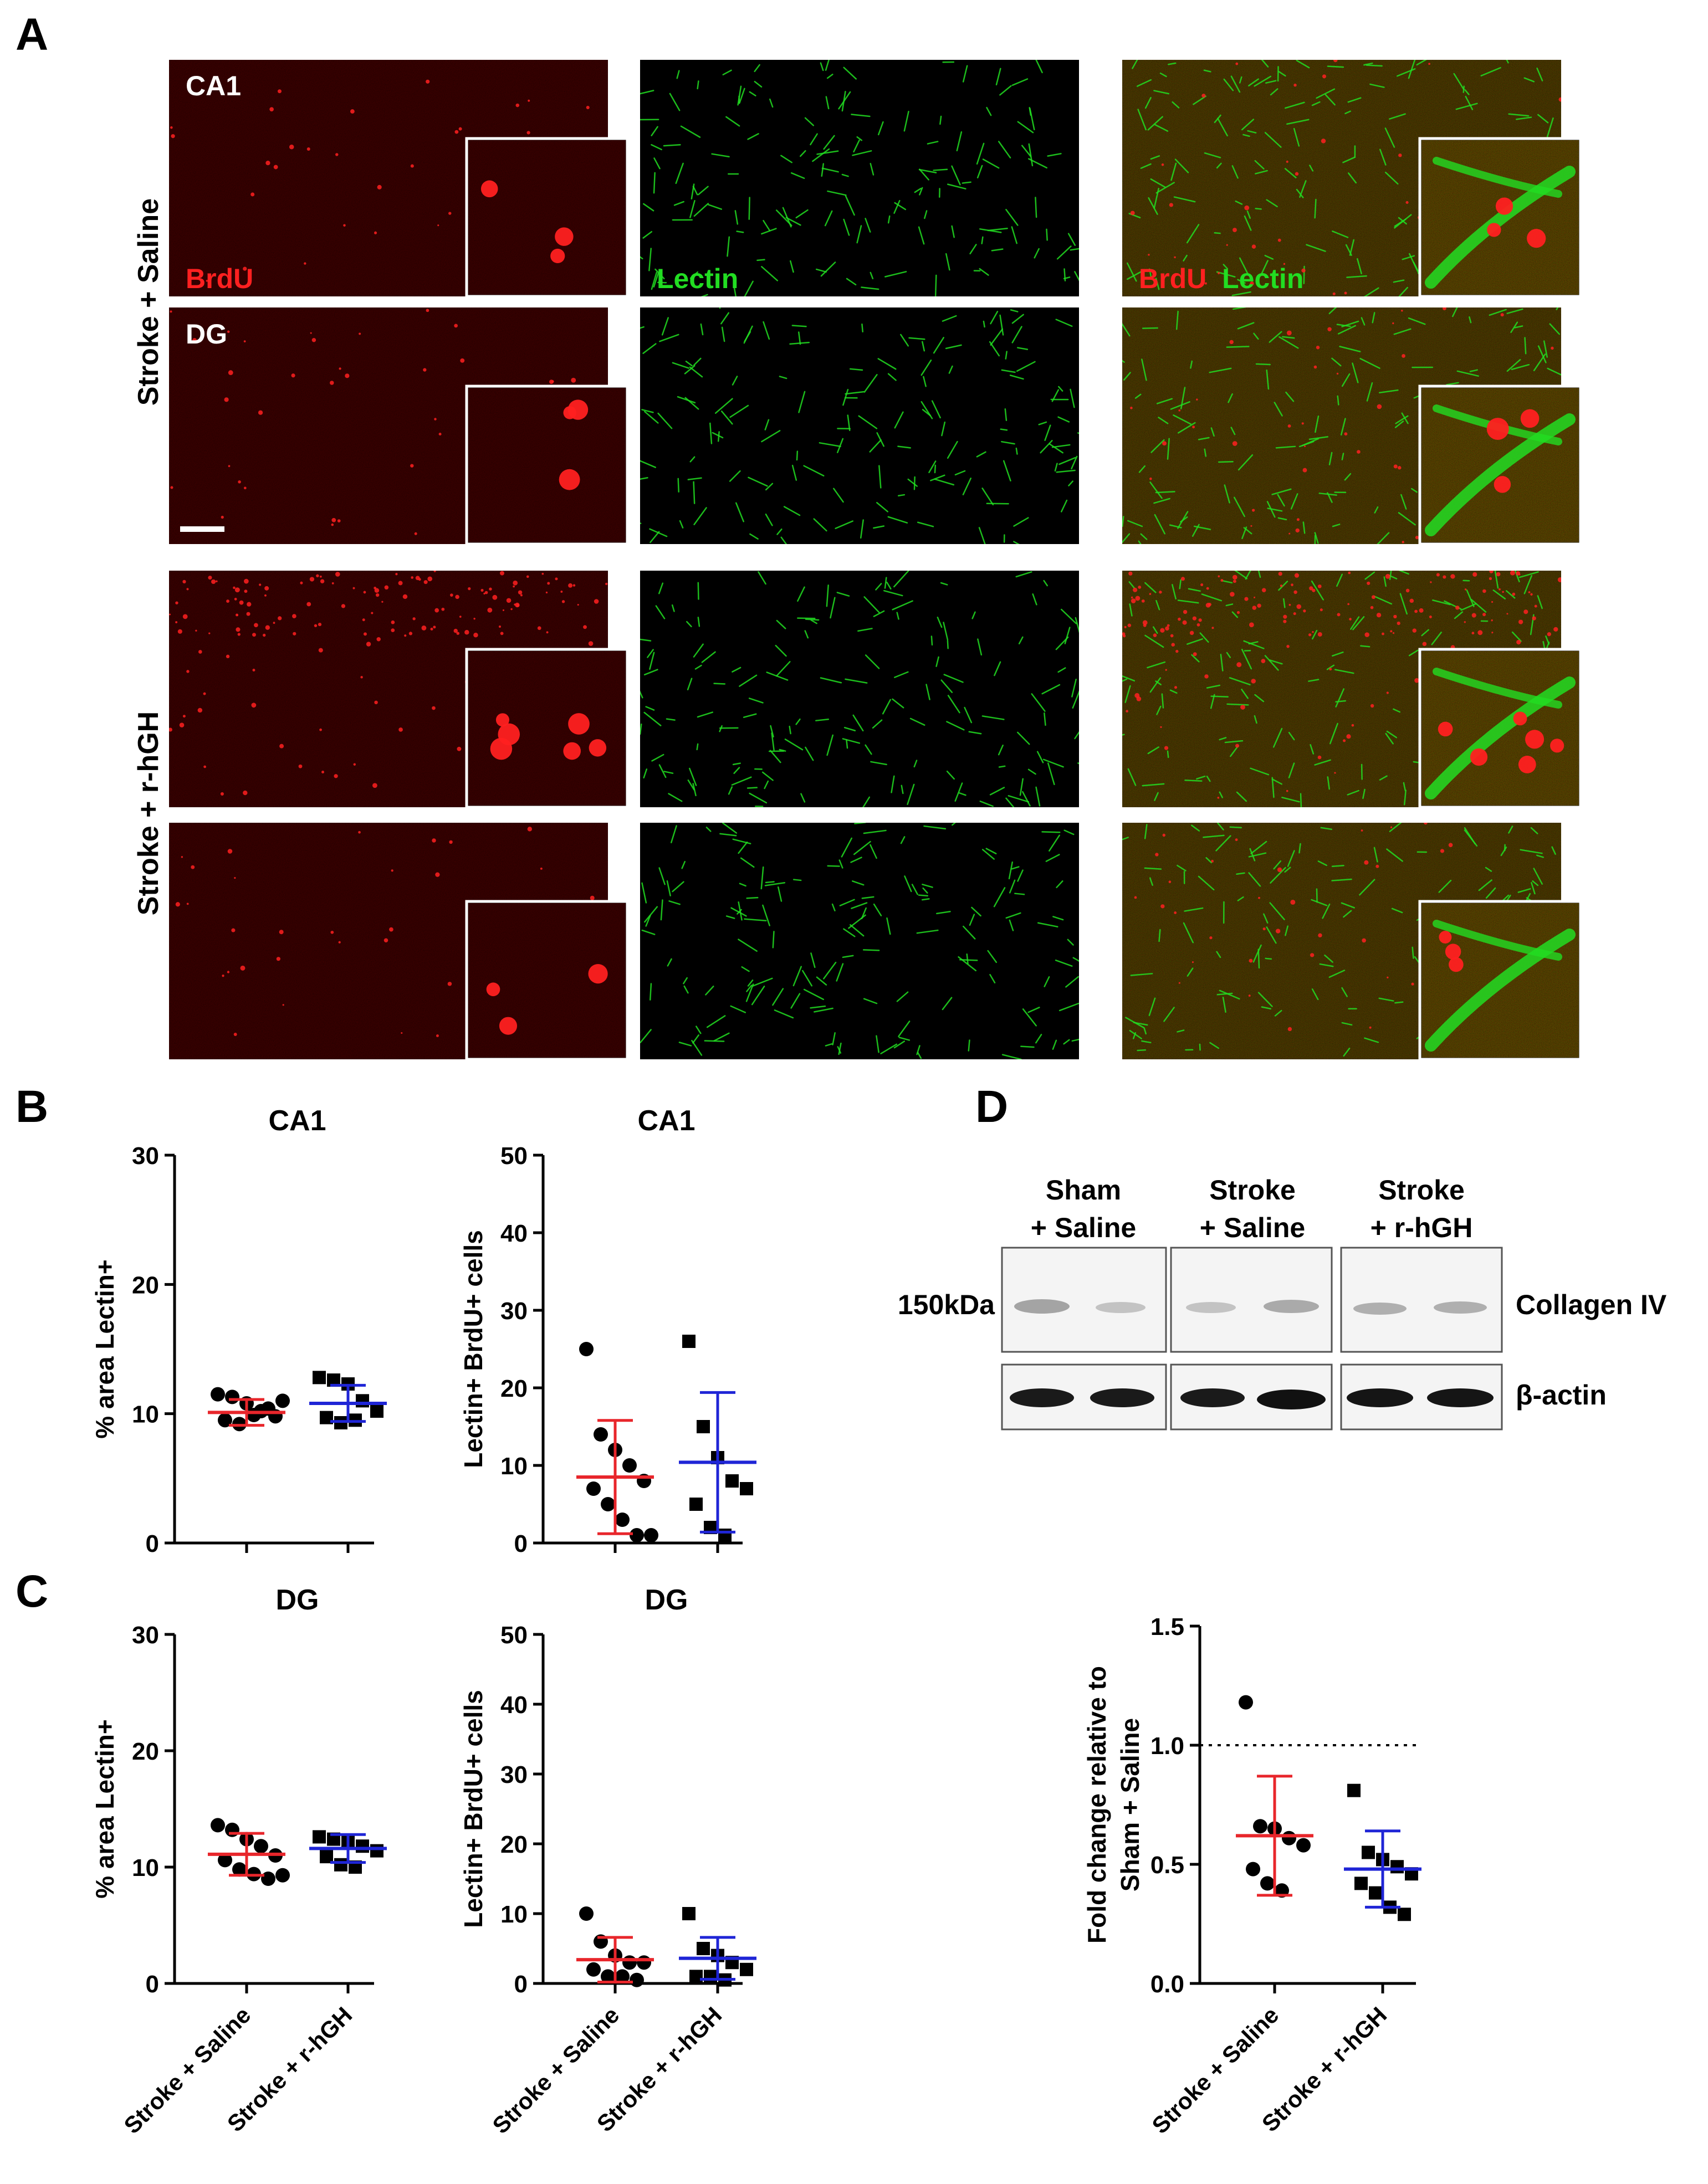  Describe the element at coordinates (1252, 1300) in the screenshot. I see `blot-collagen-row` at that location.